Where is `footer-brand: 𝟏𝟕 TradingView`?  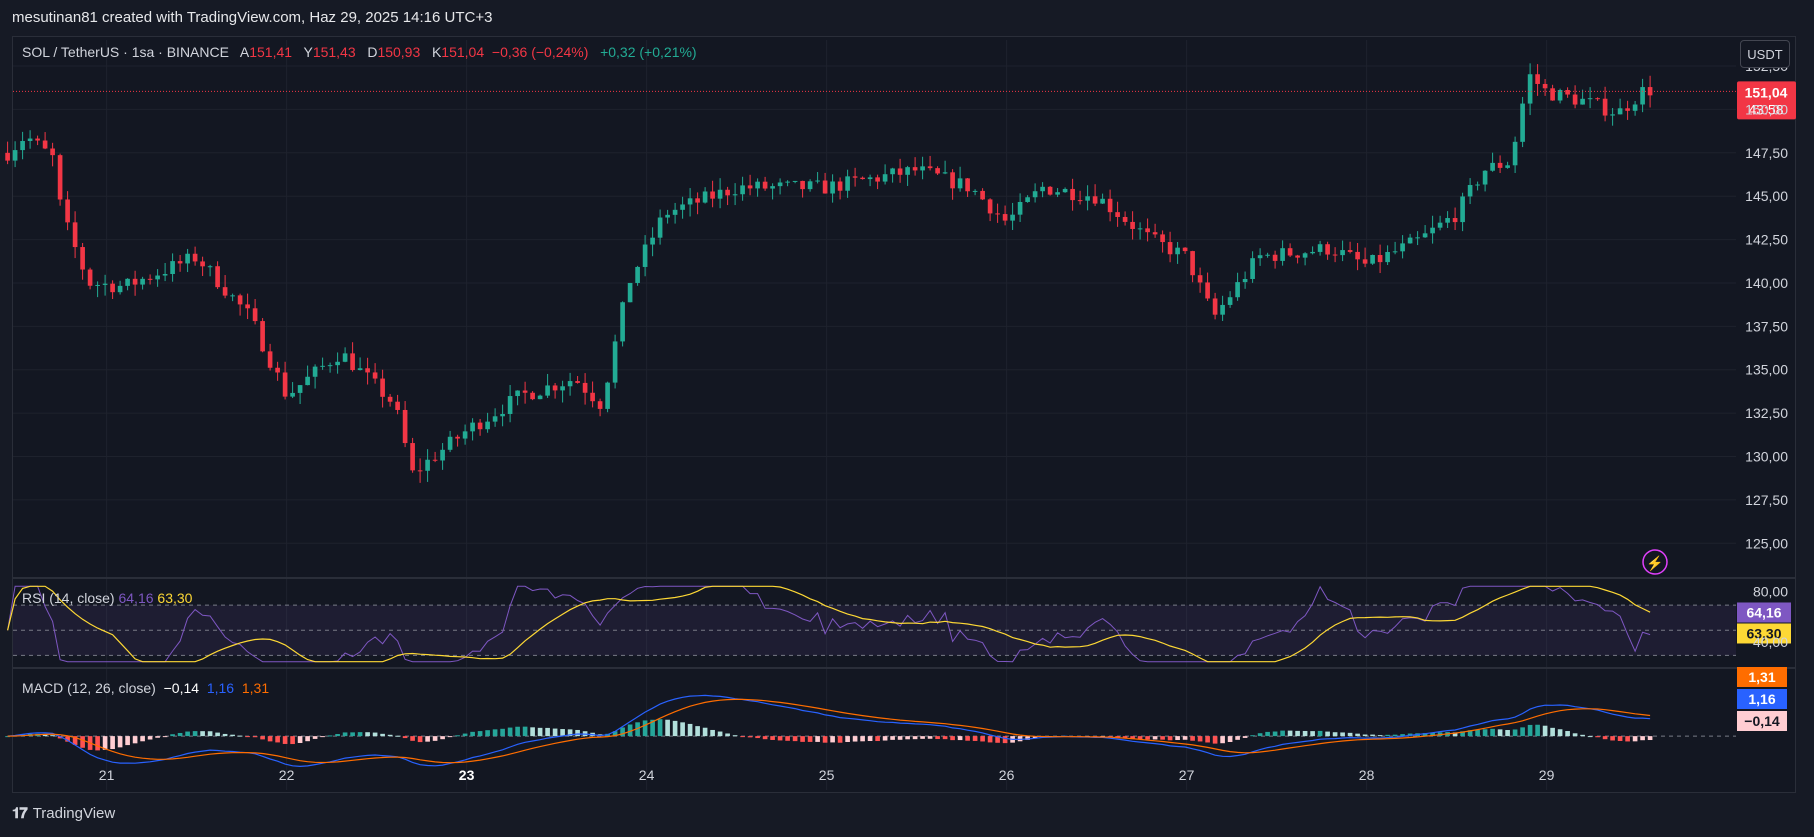 footer-brand: 𝟏𝟕 TradingView is located at coordinates (63, 813).